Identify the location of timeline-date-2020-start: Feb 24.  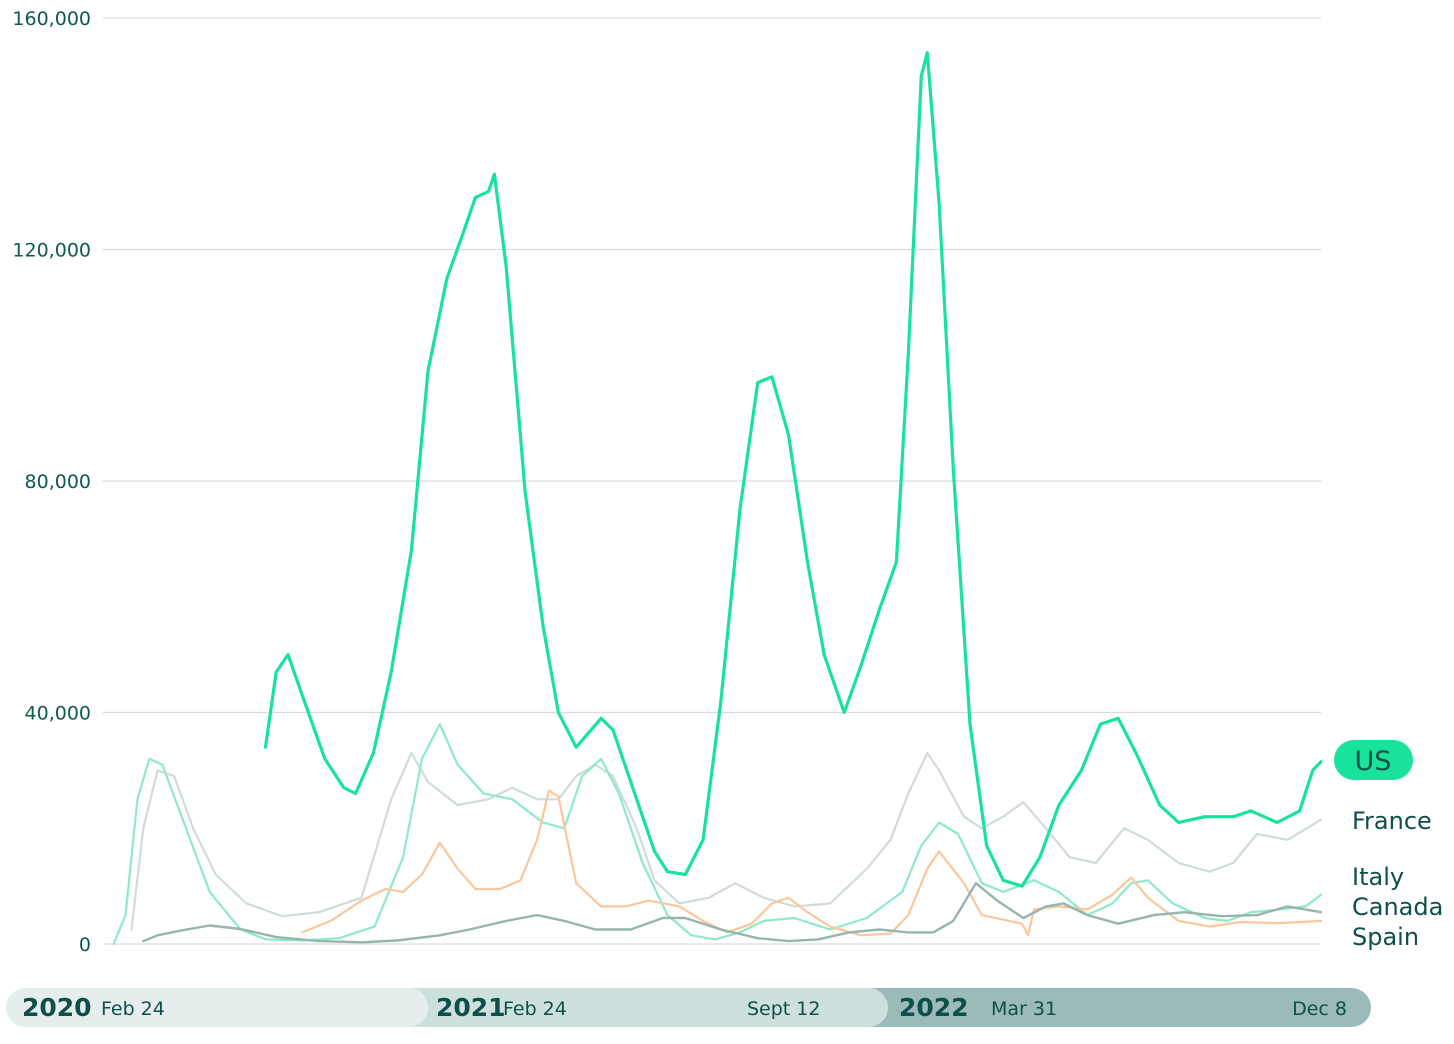
(133, 1009).